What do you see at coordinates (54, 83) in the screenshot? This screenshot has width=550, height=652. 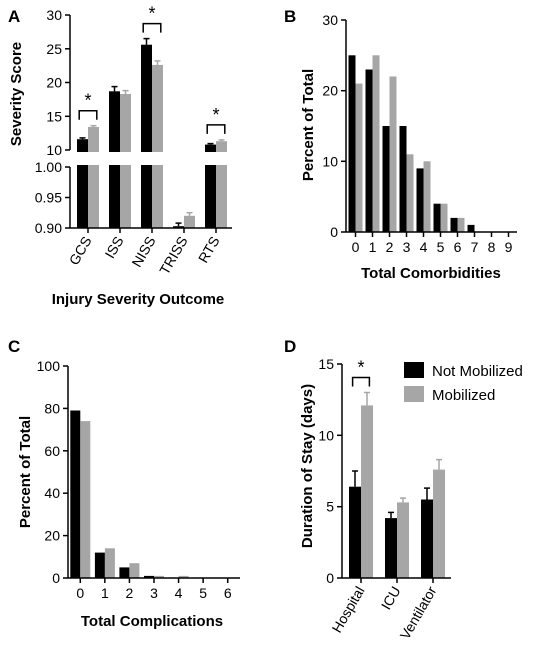 I see `panel-a-ytick-label-20: 20` at bounding box center [54, 83].